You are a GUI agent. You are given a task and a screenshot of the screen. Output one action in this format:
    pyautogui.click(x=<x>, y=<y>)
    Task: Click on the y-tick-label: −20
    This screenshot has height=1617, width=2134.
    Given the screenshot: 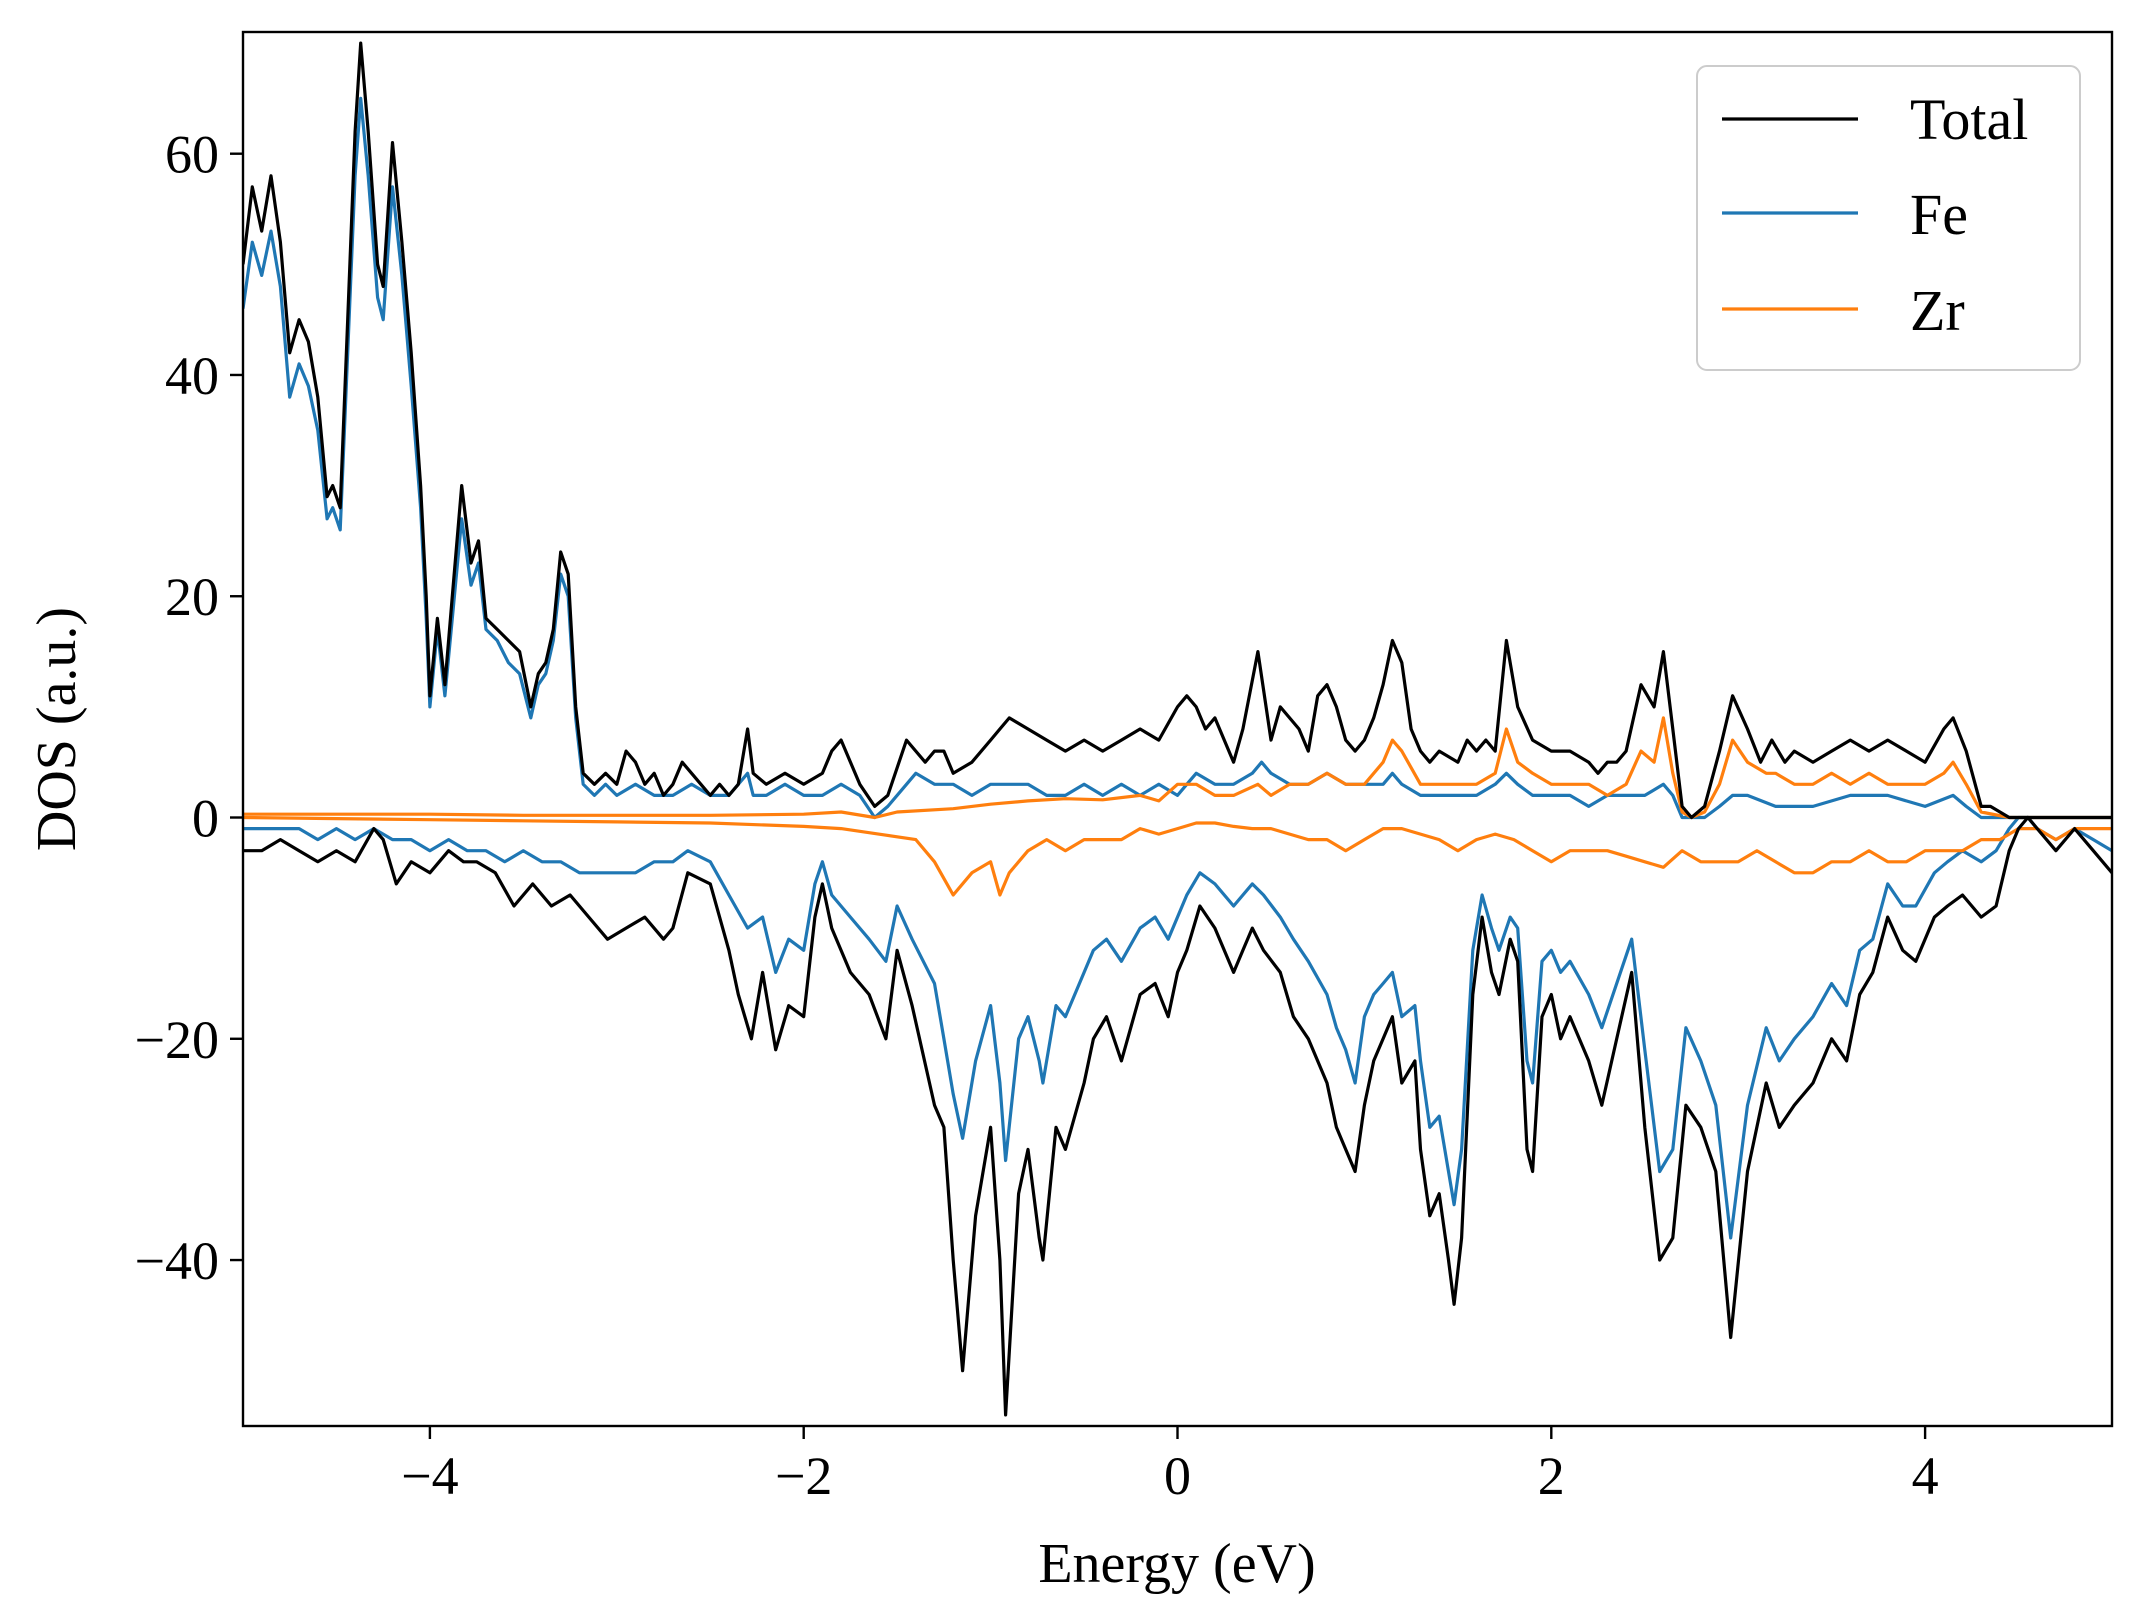 What is the action you would take?
    pyautogui.click(x=177, y=1040)
    